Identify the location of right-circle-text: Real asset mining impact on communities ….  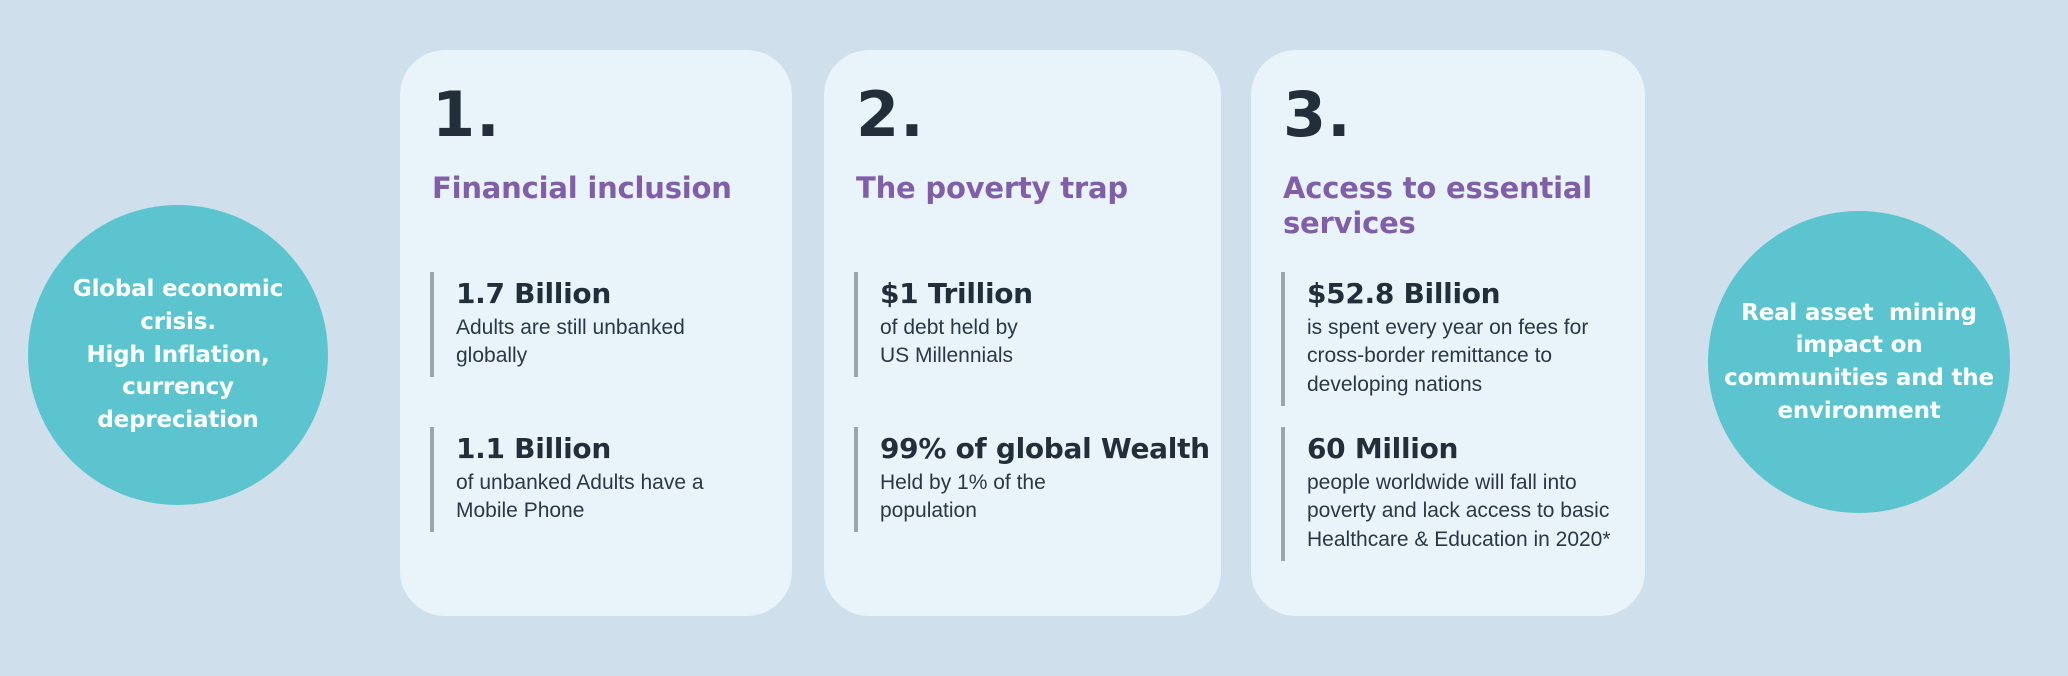
(1859, 361).